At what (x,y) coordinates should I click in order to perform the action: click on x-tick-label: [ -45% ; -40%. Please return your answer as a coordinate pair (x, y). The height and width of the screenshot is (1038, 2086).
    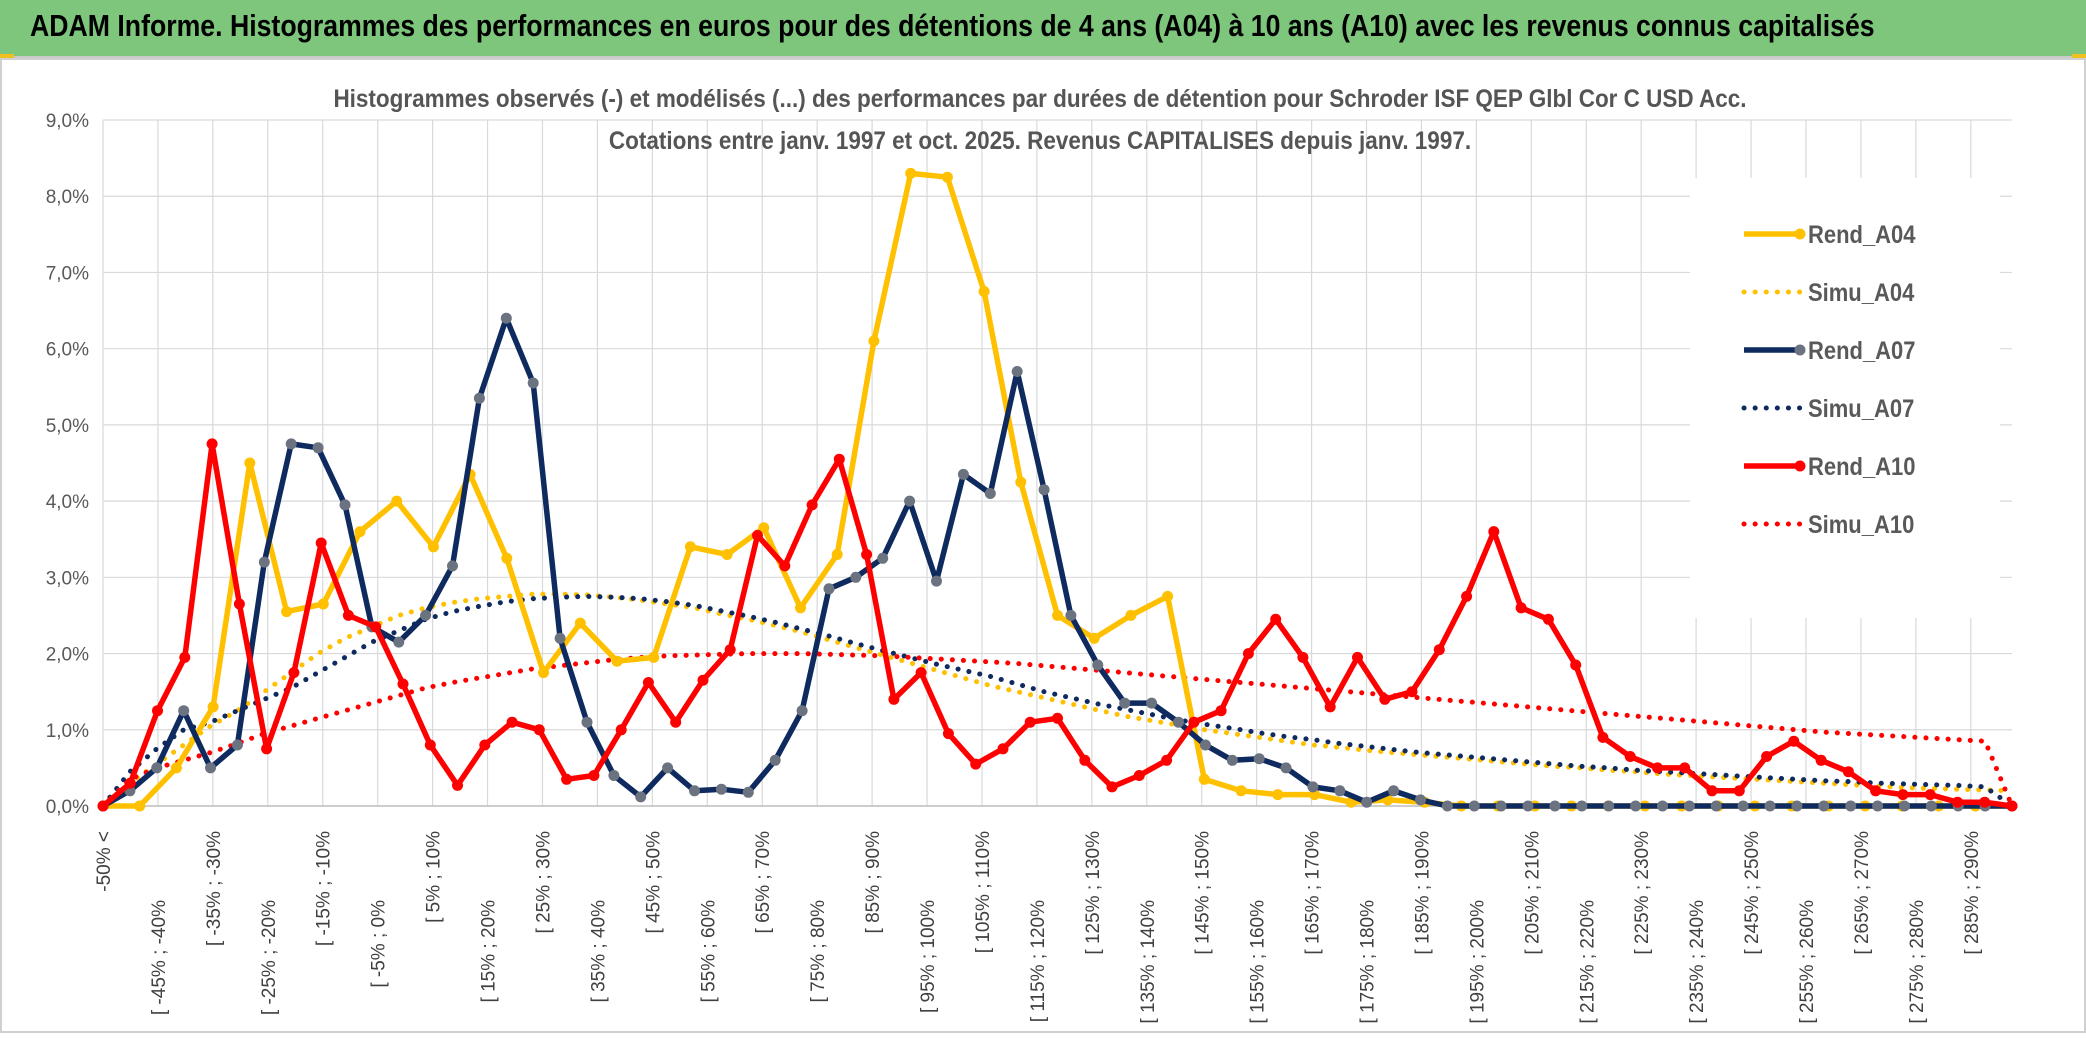
    Looking at the image, I should click on (159, 957).